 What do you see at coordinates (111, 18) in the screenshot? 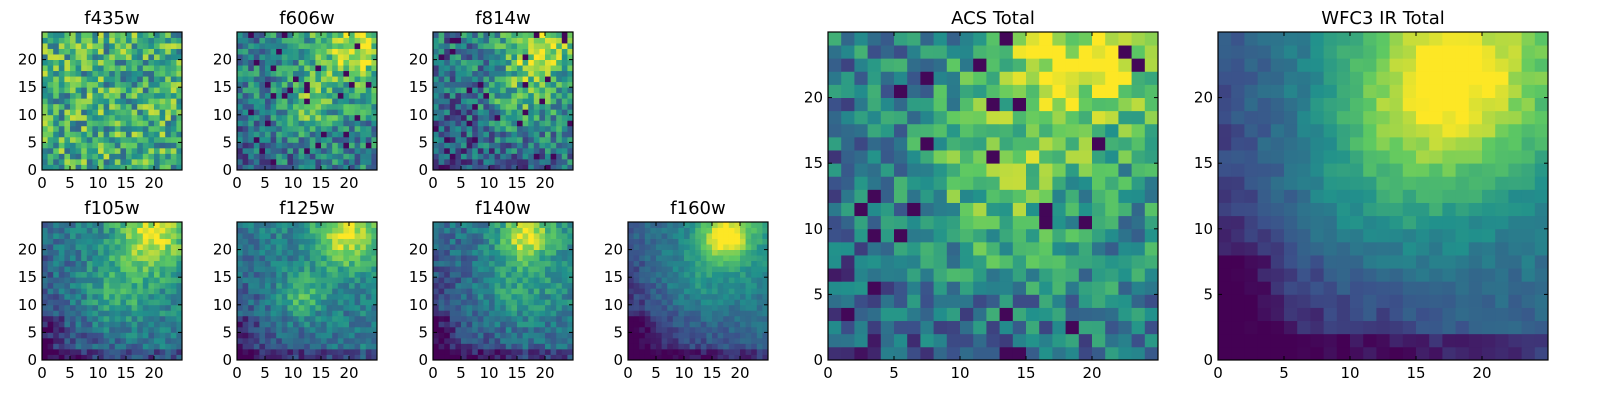
I see `panel-title: f435w` at bounding box center [111, 18].